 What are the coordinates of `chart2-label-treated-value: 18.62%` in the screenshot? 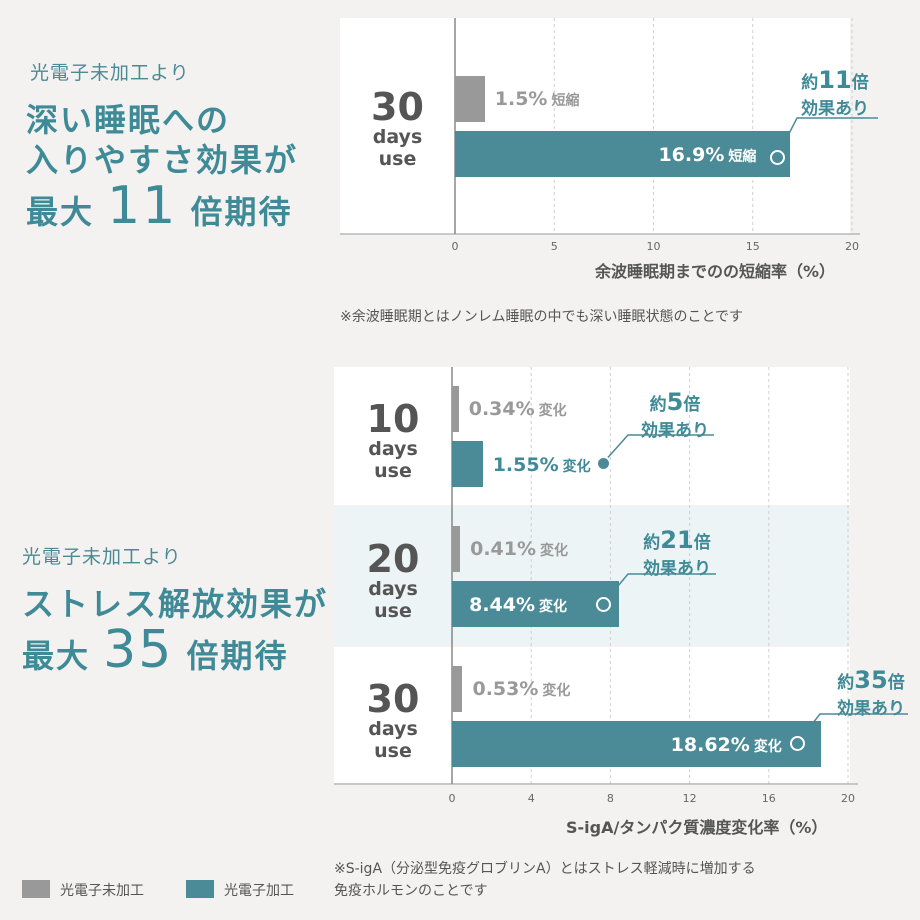 It's located at (710, 745).